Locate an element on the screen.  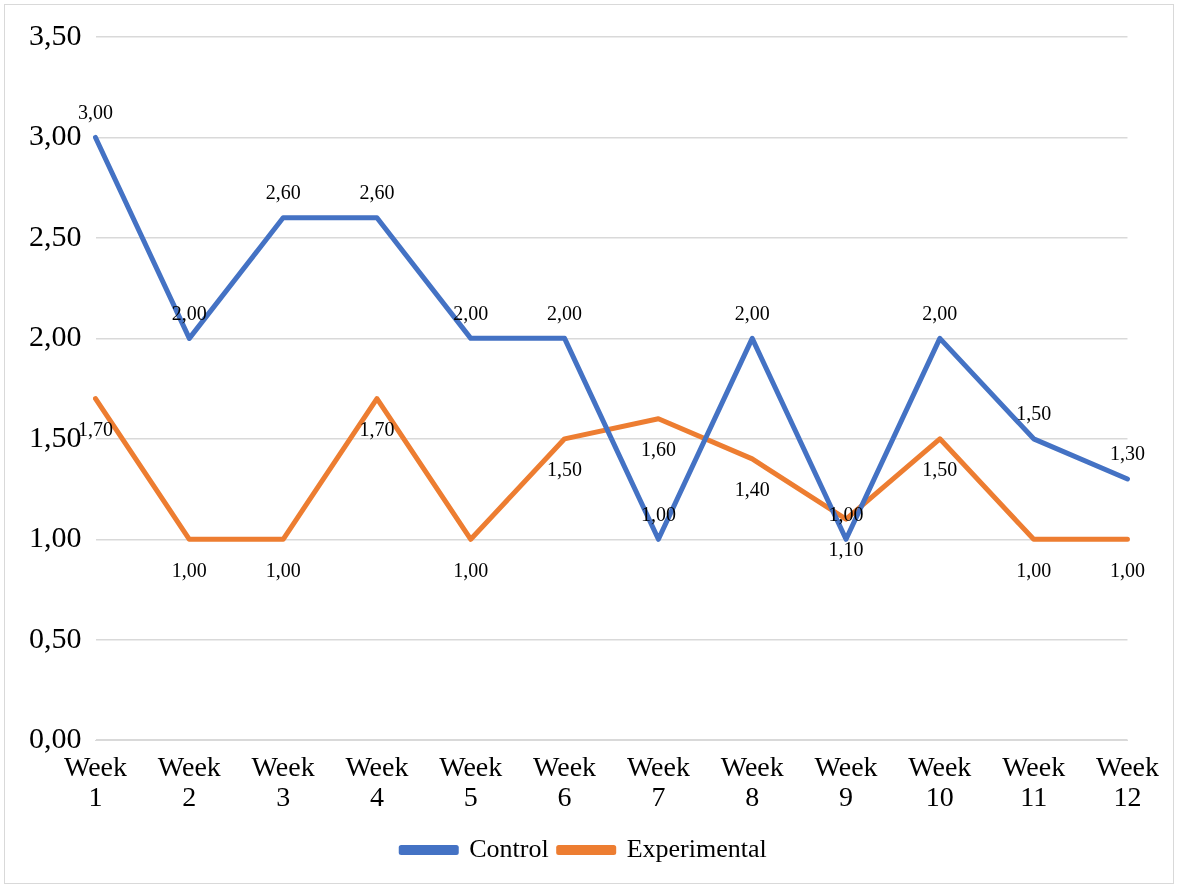
data-label: 1,70 is located at coordinates (377, 428).